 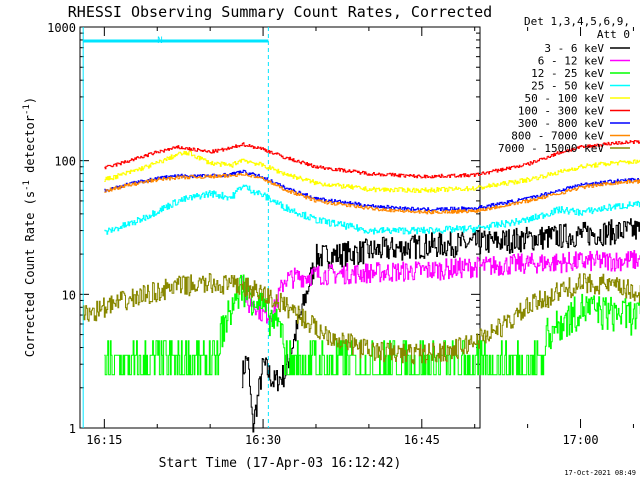 What do you see at coordinates (567, 86) in the screenshot?
I see `legend-label: 25 - 50 keV` at bounding box center [567, 86].